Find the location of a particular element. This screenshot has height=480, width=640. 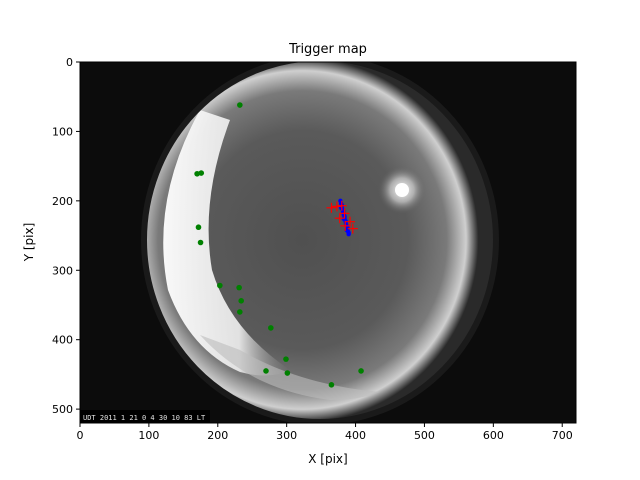

y-tick-label: 400 is located at coordinates (62, 340).